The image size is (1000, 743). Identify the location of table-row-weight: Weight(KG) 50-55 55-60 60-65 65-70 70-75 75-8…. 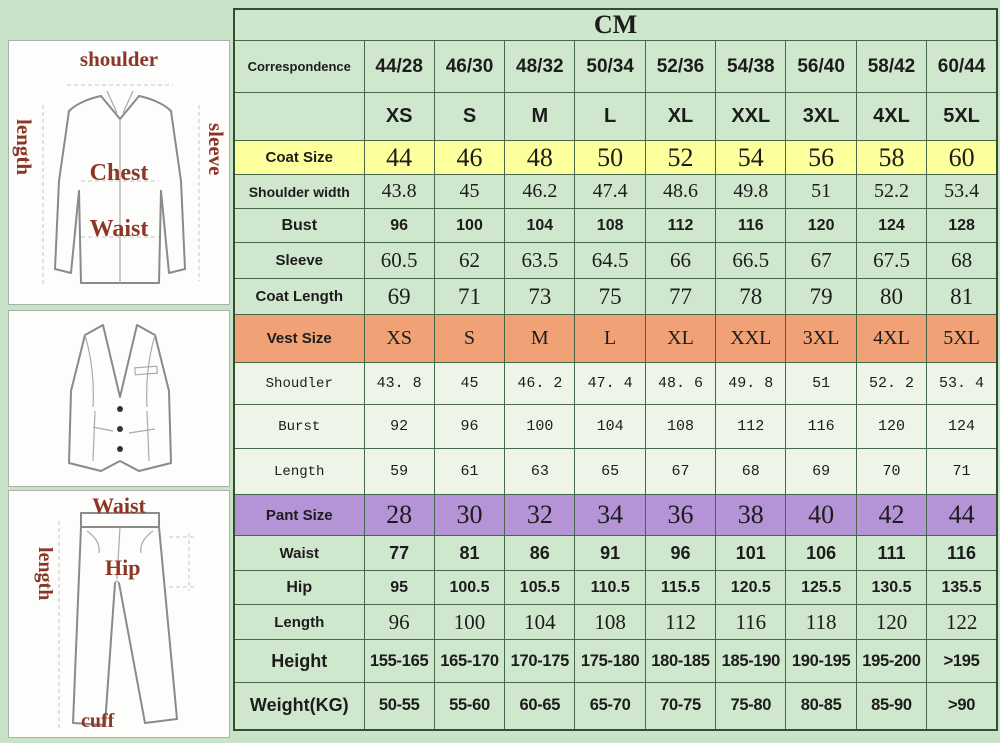
(615, 706).